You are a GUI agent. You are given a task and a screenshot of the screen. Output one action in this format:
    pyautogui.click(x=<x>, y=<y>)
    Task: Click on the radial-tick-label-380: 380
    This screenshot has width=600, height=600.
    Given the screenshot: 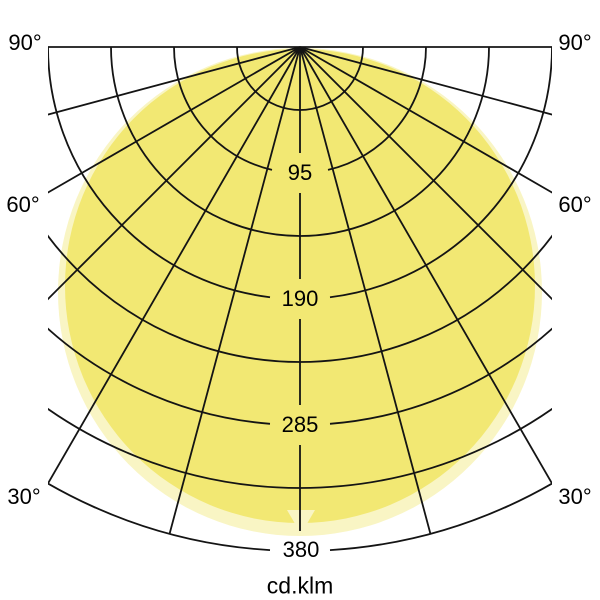 What is the action you would take?
    pyautogui.click(x=301, y=549)
    